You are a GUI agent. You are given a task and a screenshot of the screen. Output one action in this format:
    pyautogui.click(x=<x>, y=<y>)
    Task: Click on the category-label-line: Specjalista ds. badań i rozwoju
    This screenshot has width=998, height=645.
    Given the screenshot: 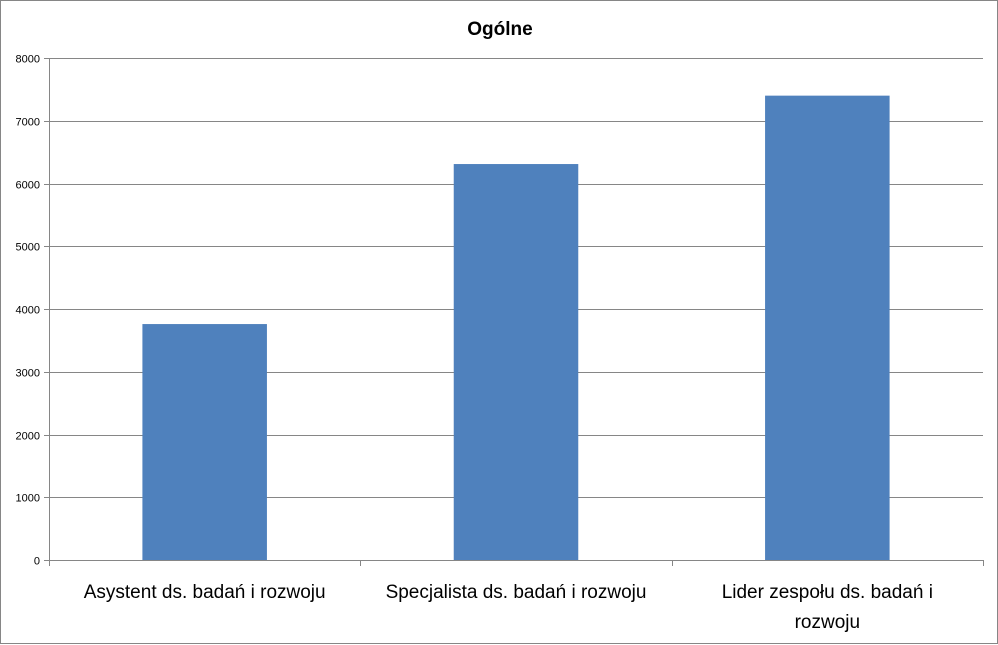 What is the action you would take?
    pyautogui.click(x=516, y=592)
    